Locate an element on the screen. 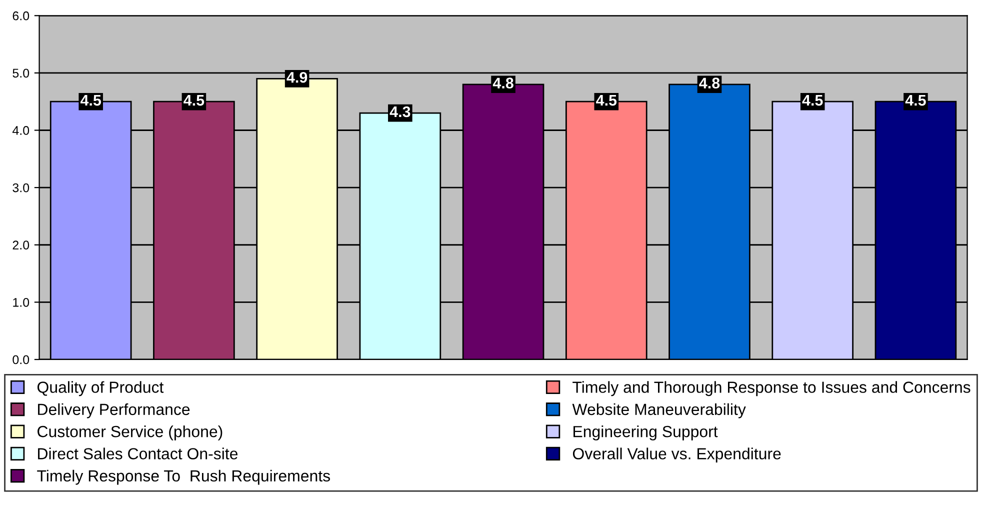 The width and height of the screenshot is (982, 521). legend-label: Website Maneuverability is located at coordinates (659, 410).